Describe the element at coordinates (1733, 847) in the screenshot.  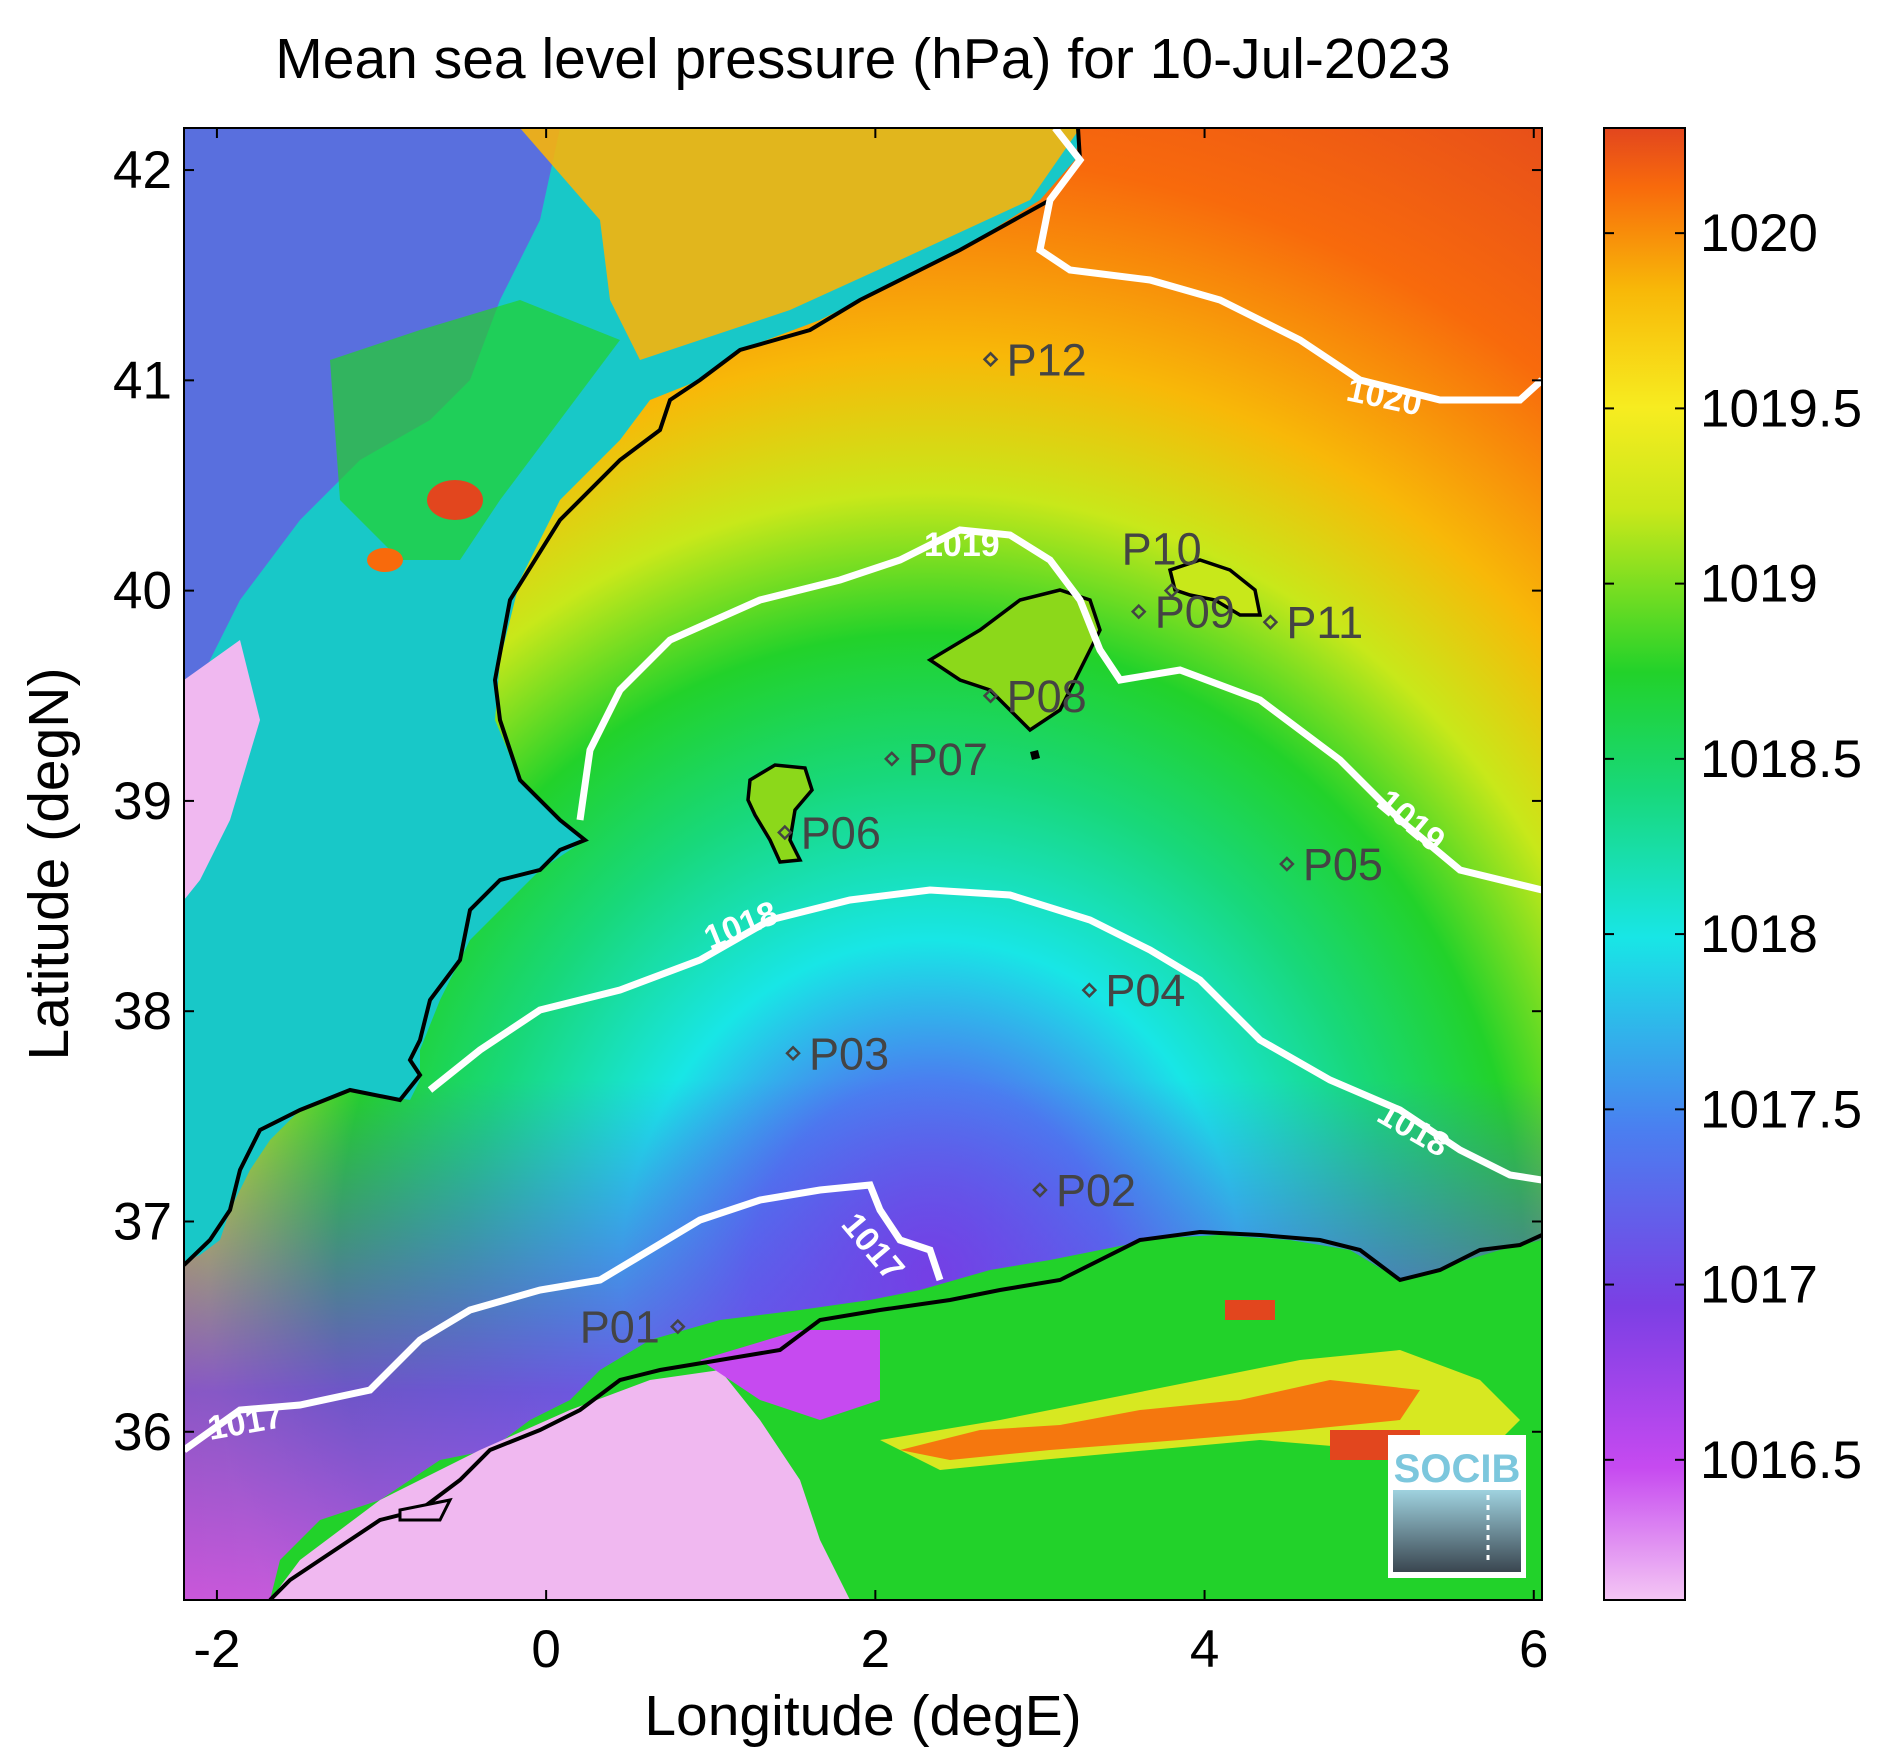
I see `colorbar-ticks: 1016.5 1017 1017.5 1018 1018.5 1019 1019.5 1020` at that location.